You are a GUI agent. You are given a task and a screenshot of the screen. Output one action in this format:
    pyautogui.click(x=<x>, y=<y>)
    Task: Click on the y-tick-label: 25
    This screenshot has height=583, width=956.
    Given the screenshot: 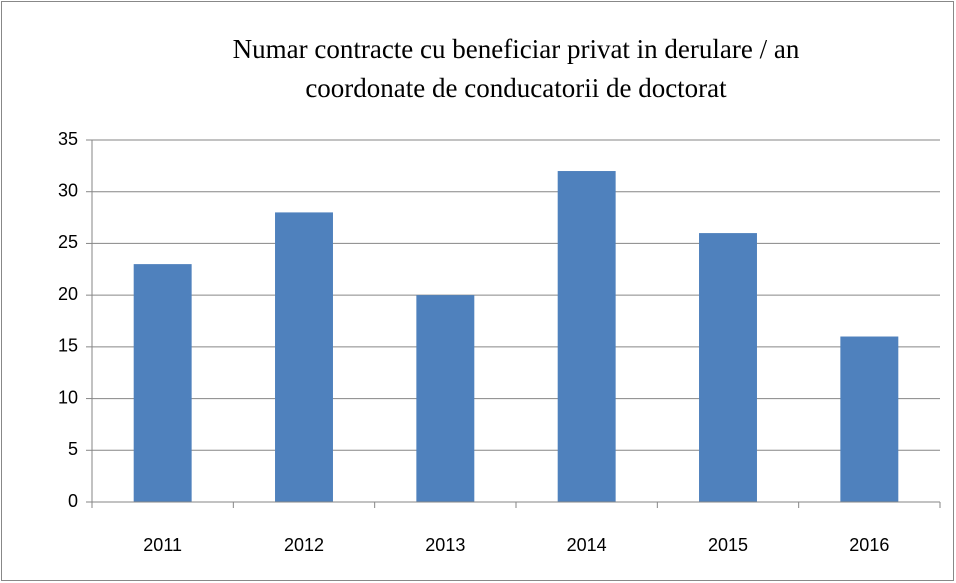 What is the action you would take?
    pyautogui.click(x=68, y=242)
    